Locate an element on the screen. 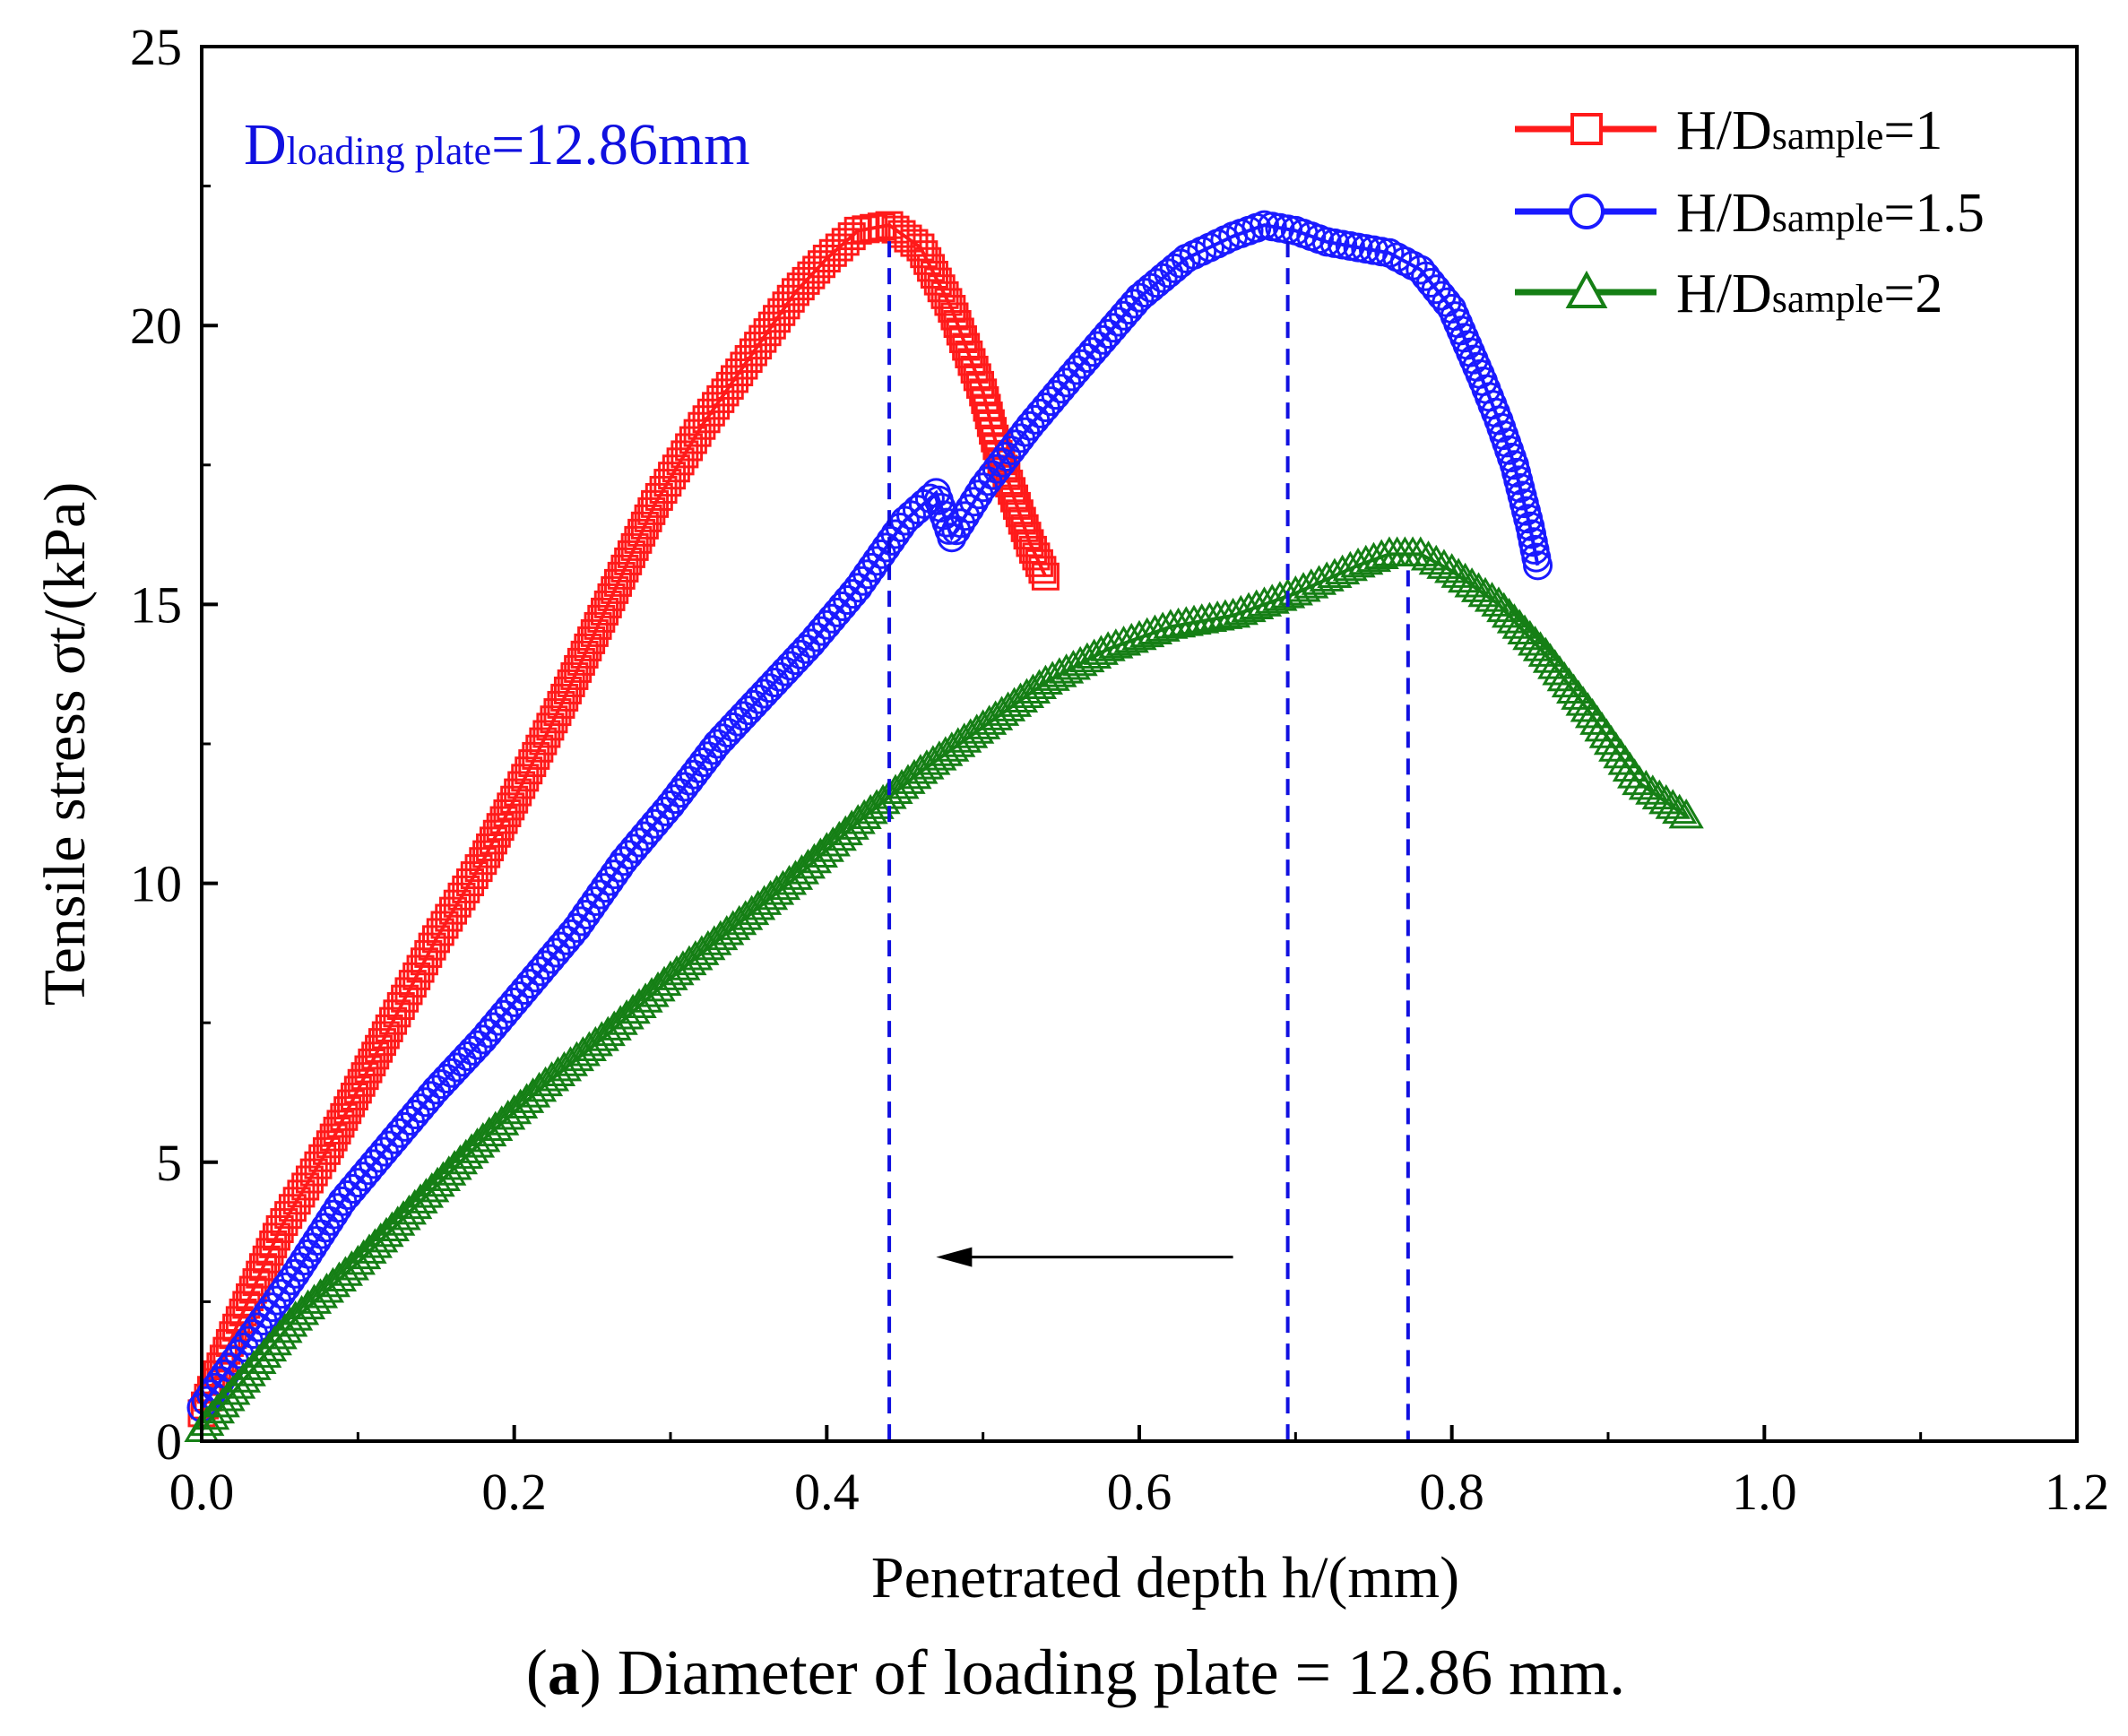  y-tick-label: 0 is located at coordinates (169, 1441).